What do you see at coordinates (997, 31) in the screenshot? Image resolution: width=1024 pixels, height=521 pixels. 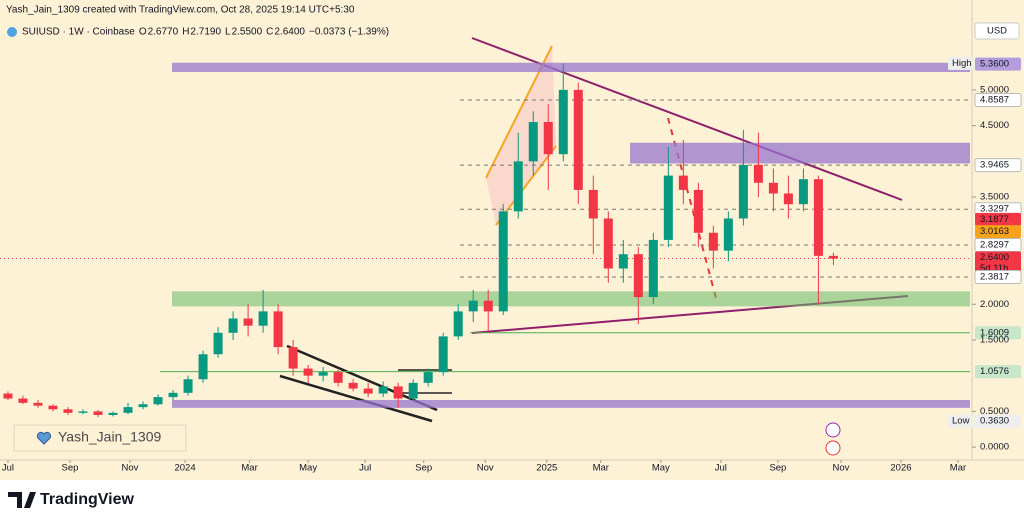 I see `currency: USD` at bounding box center [997, 31].